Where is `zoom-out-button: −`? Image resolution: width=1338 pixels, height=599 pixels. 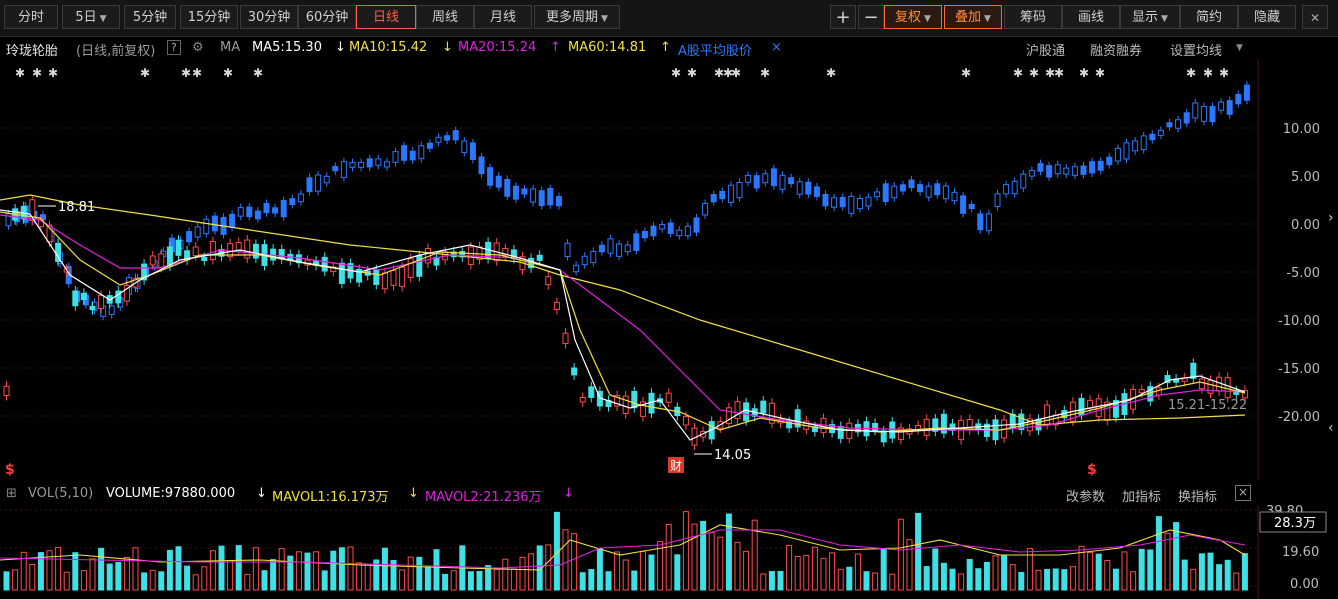
zoom-out-button: − is located at coordinates (871, 17).